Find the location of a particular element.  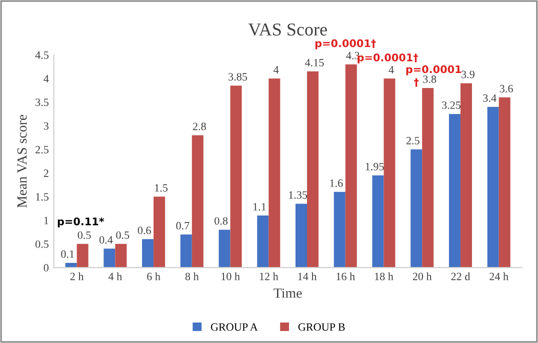

x-tick-label: 10 h is located at coordinates (231, 276).